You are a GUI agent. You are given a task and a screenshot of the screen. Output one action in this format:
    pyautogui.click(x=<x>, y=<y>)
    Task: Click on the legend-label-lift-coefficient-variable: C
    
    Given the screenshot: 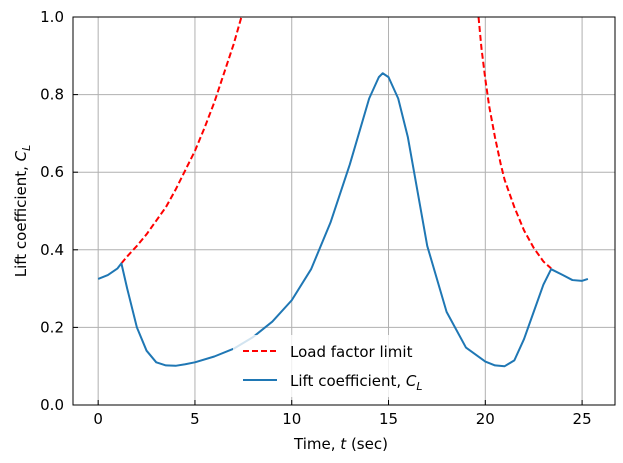 What is the action you would take?
    pyautogui.click(x=411, y=381)
    